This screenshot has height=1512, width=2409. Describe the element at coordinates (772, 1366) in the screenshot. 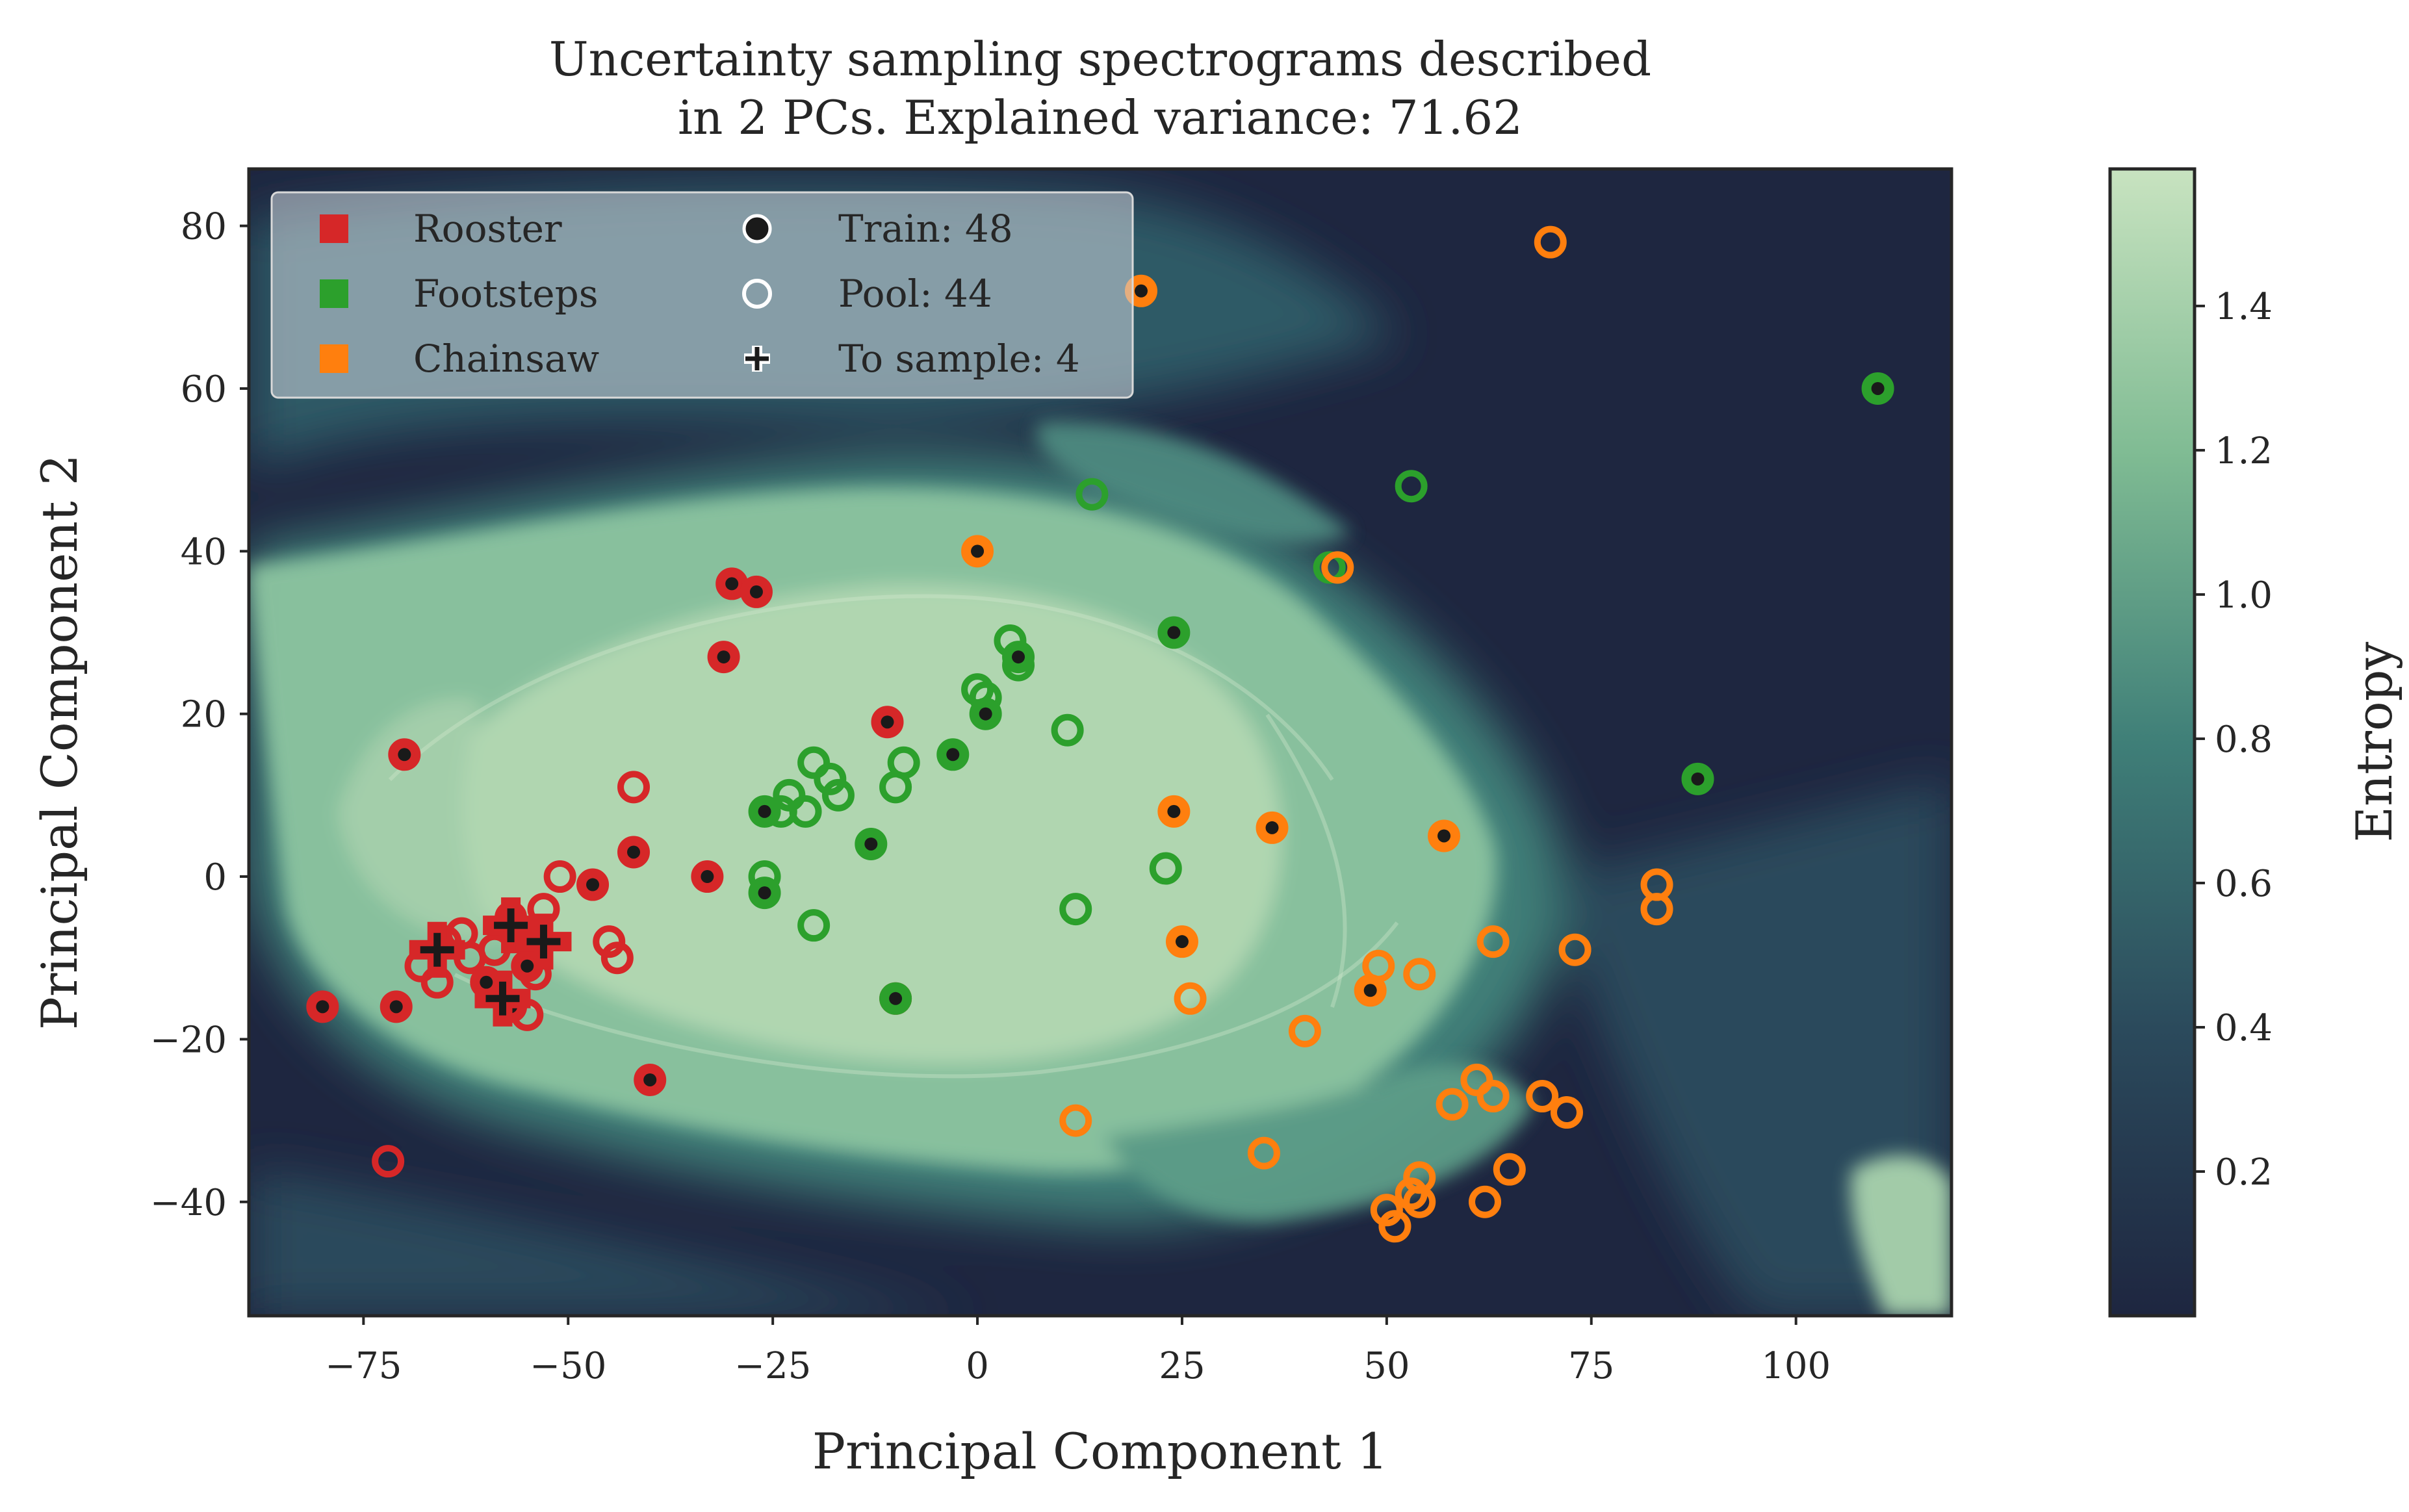

I see `x-tick-label: −25` at that location.